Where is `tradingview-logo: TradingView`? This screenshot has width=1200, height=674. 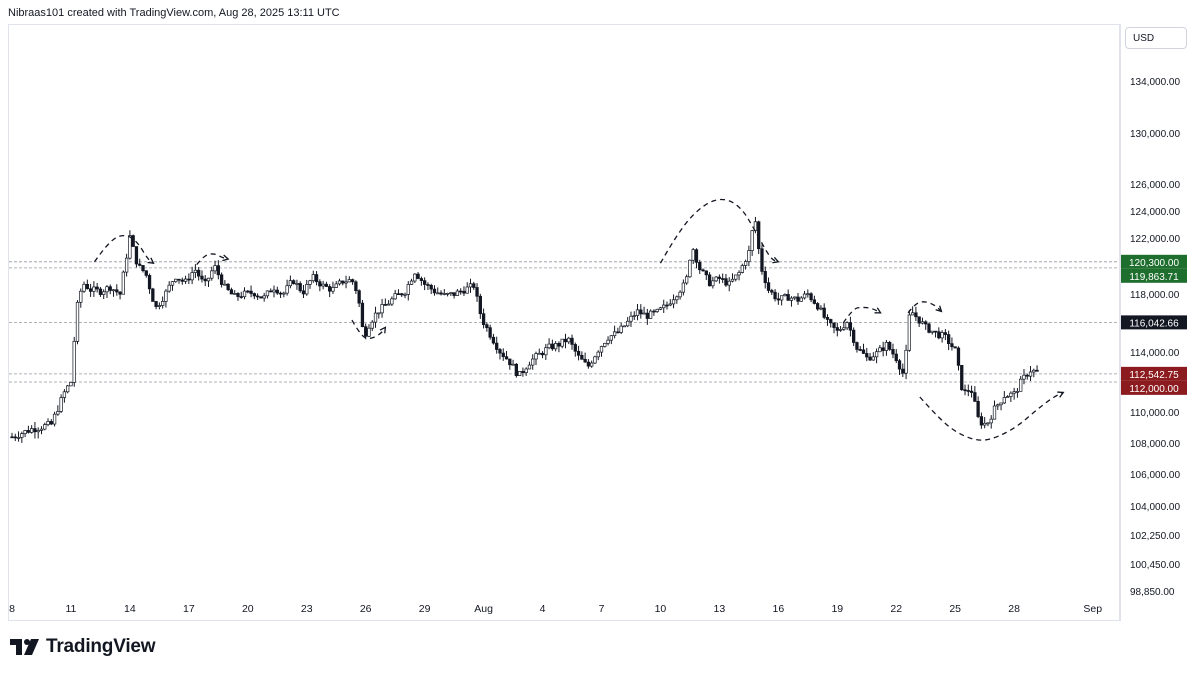 tradingview-logo: TradingView is located at coordinates (83, 647).